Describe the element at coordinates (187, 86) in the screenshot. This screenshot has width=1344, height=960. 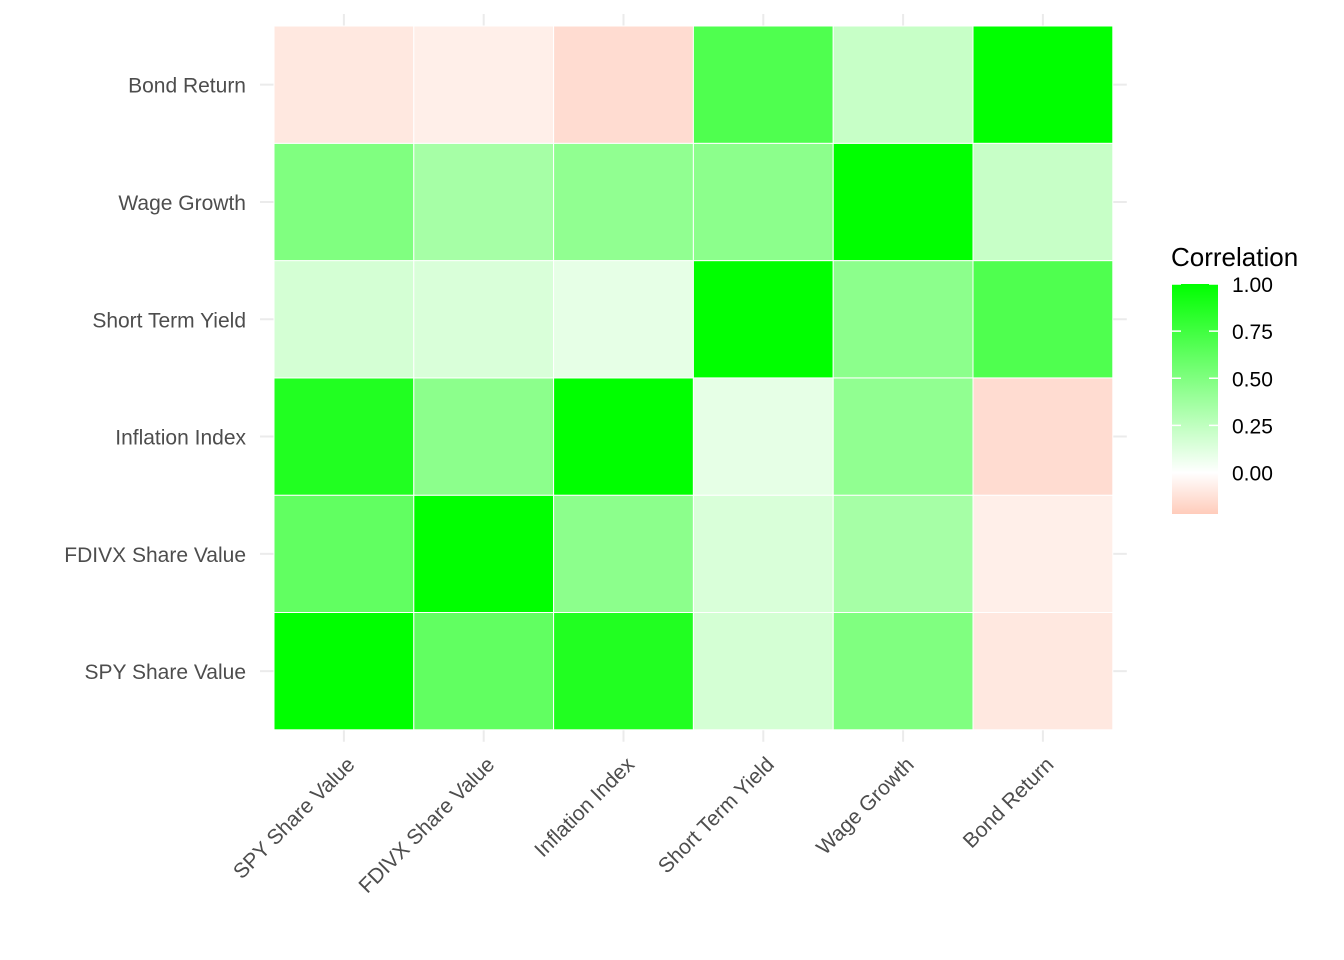
I see `y-tick-label: Bond Return` at that location.